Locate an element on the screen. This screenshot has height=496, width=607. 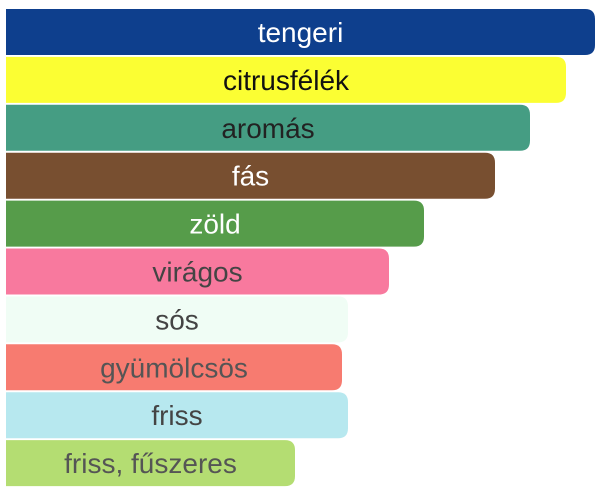
bar-label-8: friss is located at coordinates (176, 415).